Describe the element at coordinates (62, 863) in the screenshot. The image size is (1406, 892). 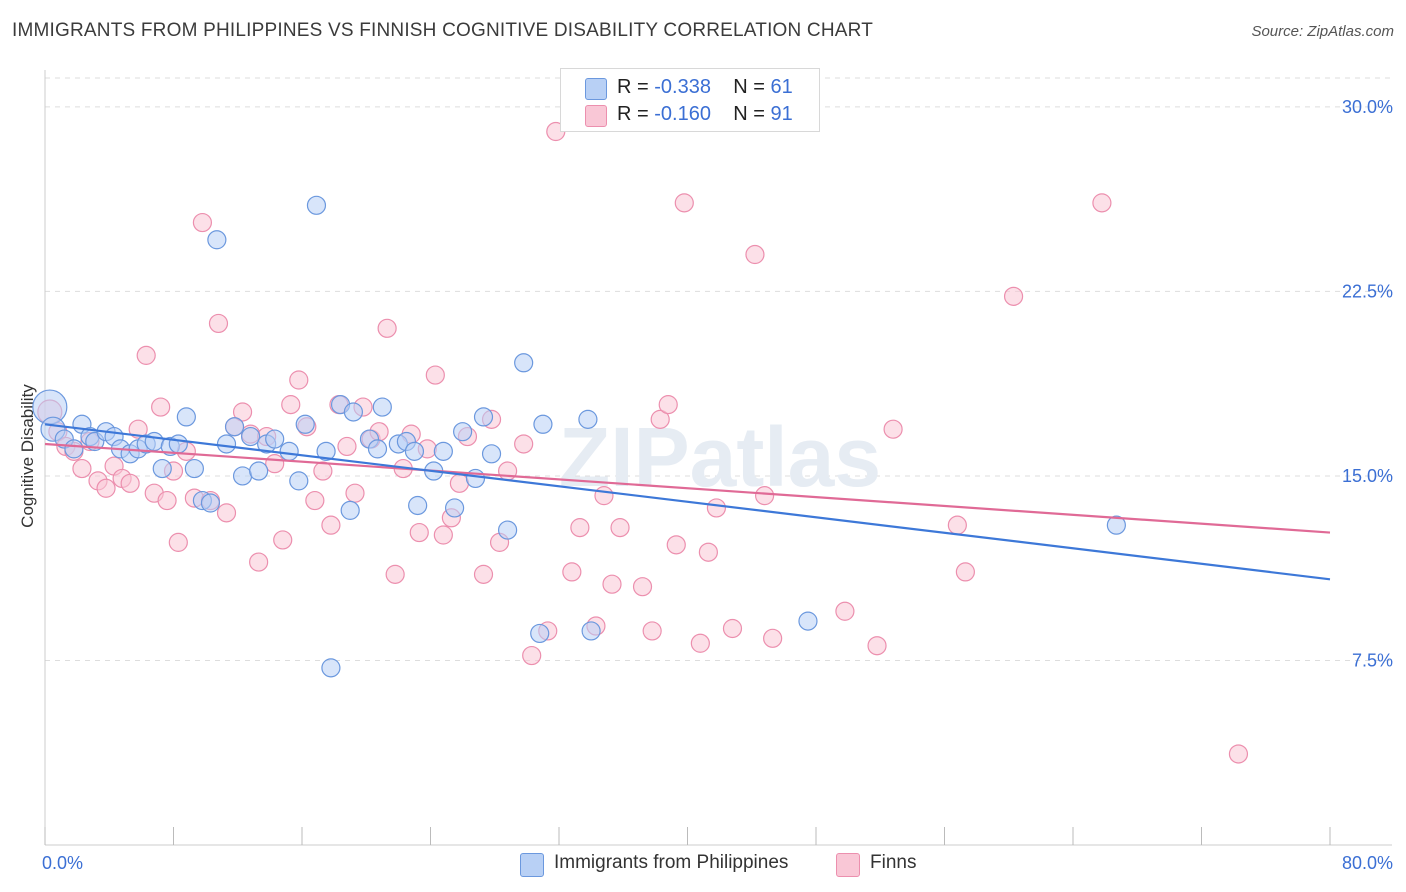
I see `x-tick-label: 0.0%` at that location.